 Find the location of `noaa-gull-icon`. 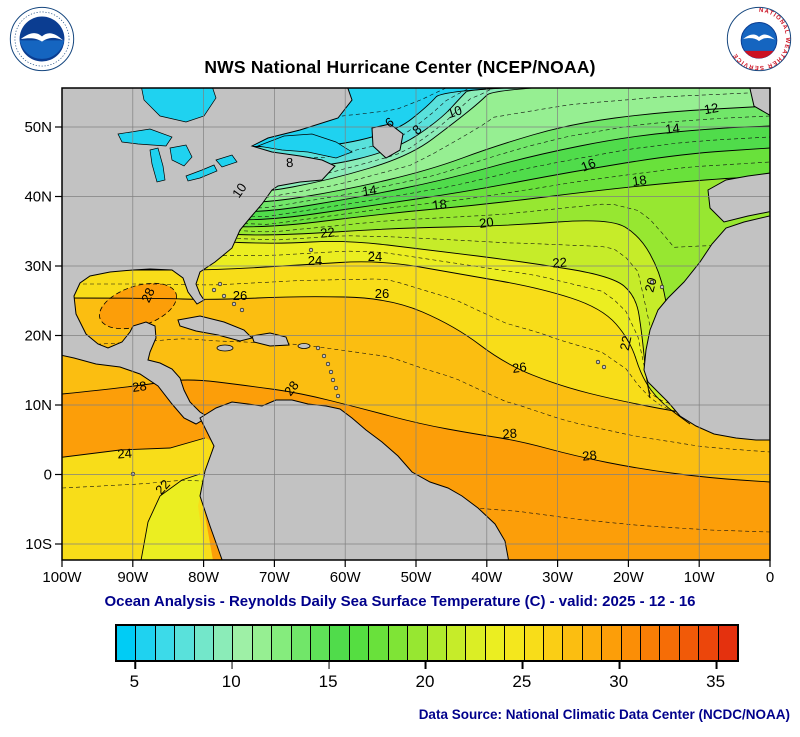

noaa-gull-icon is located at coordinates (42, 37).